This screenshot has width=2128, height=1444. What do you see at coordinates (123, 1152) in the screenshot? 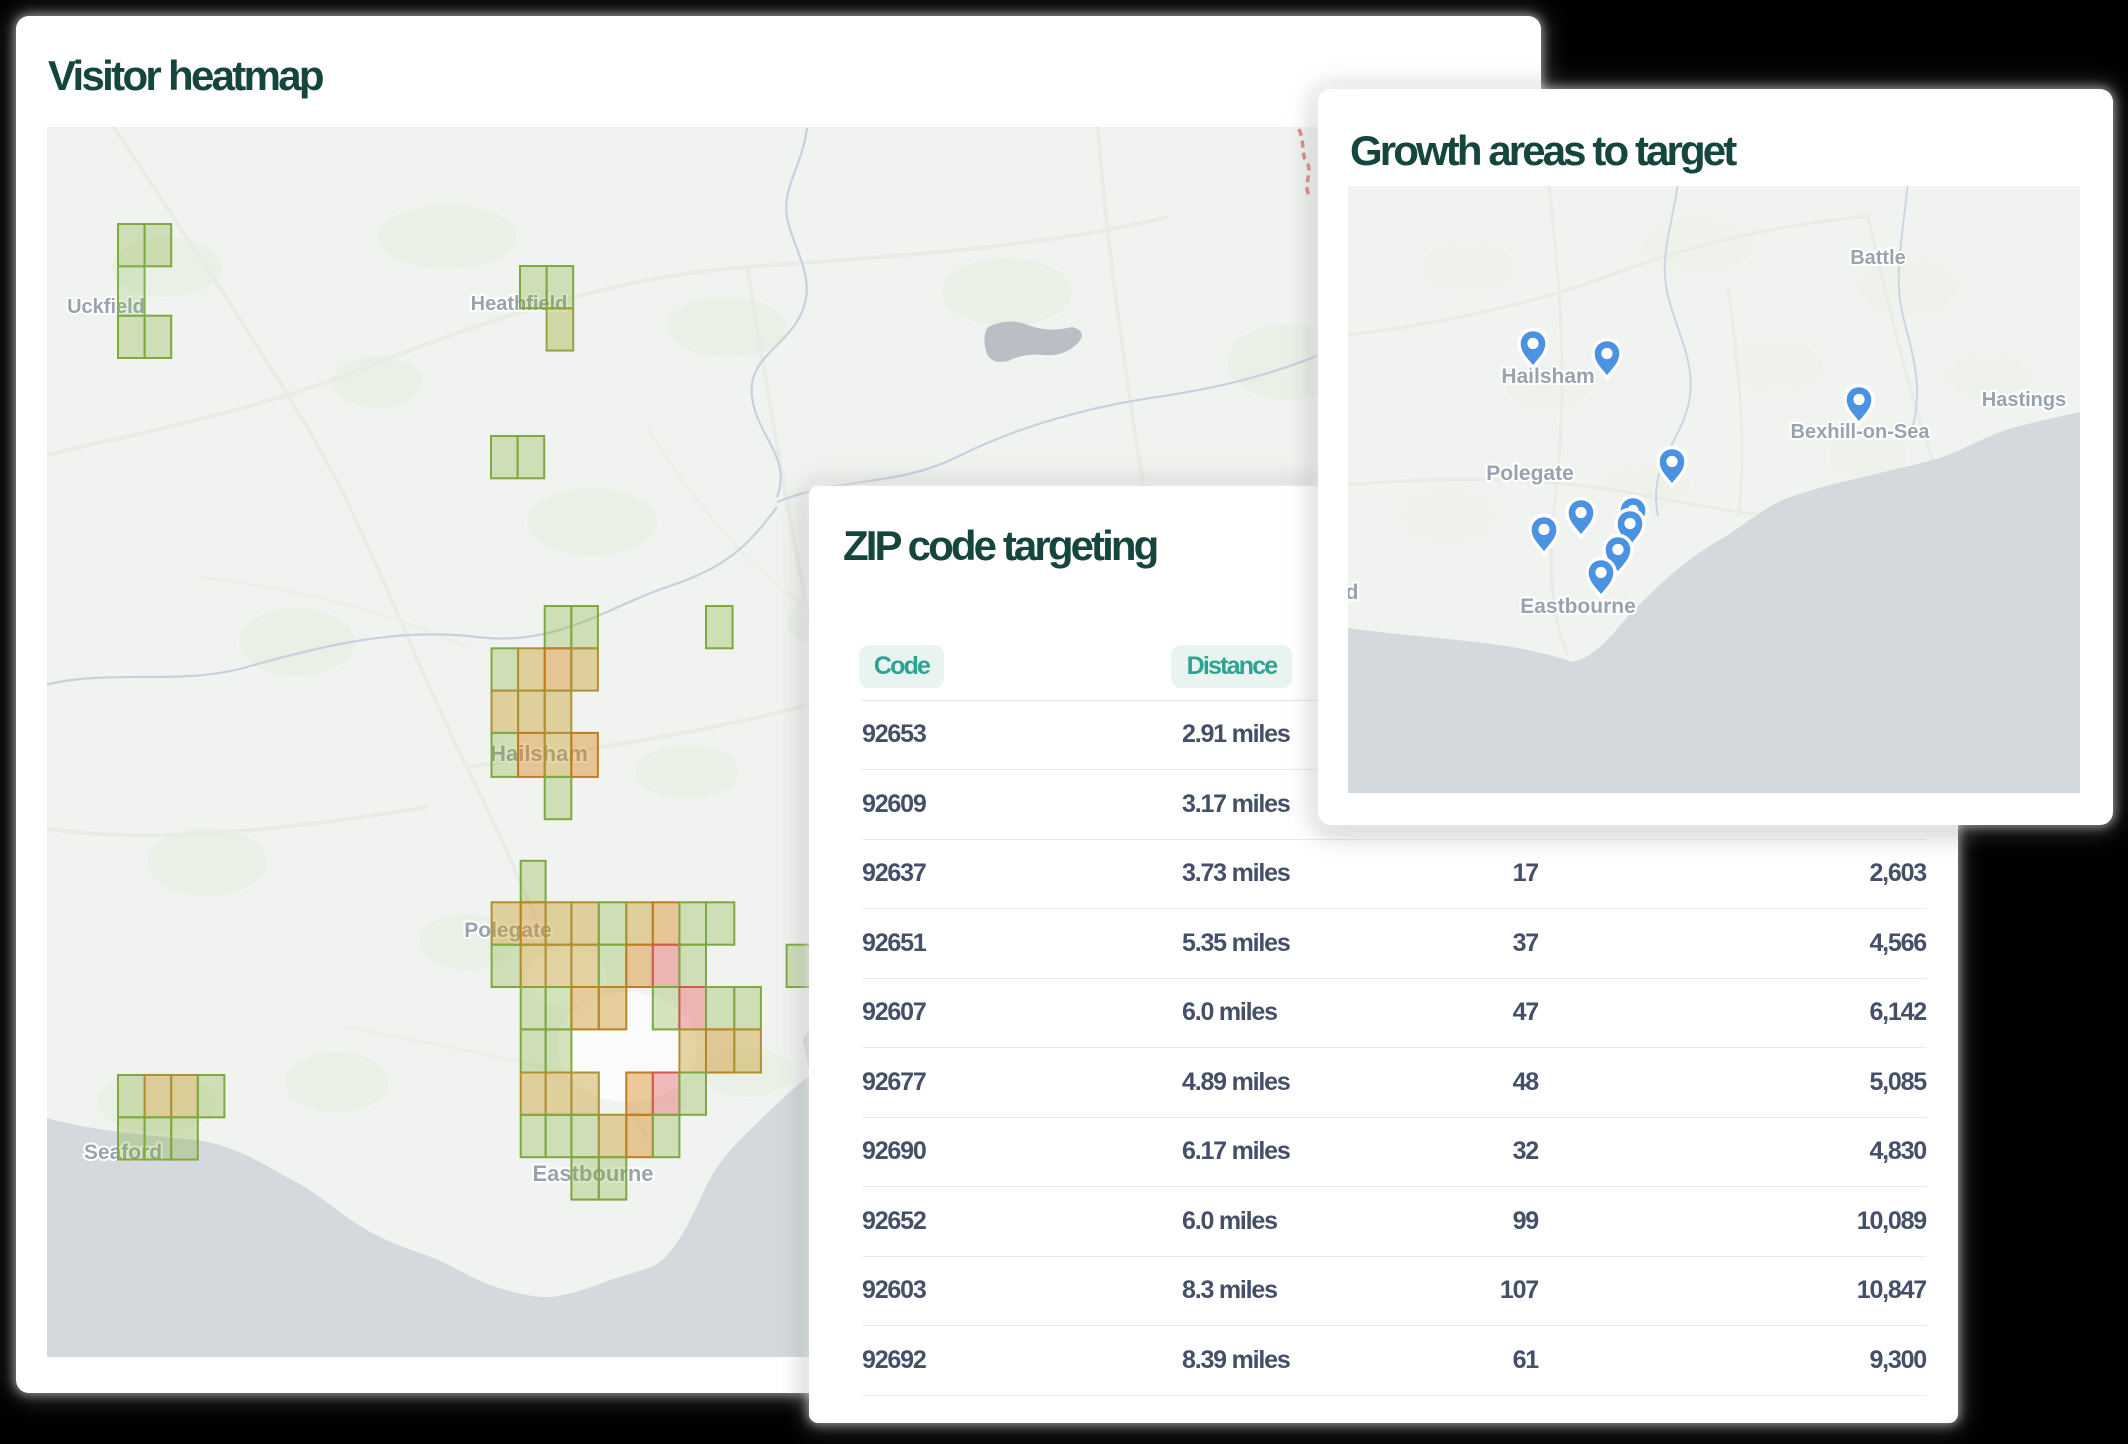
I see `svg-text: Seaford` at bounding box center [123, 1152].